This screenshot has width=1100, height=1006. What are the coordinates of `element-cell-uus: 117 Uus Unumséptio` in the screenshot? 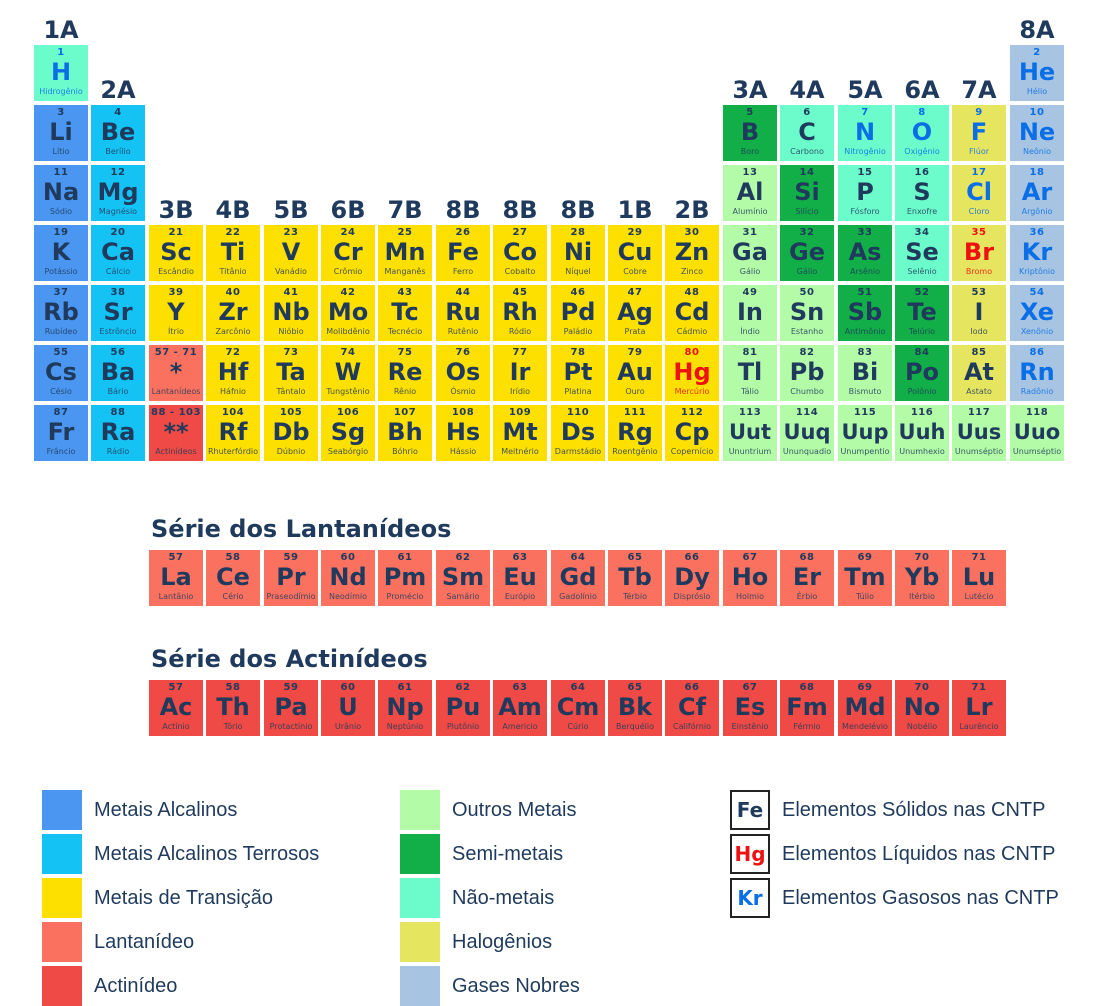 It's located at (979, 433).